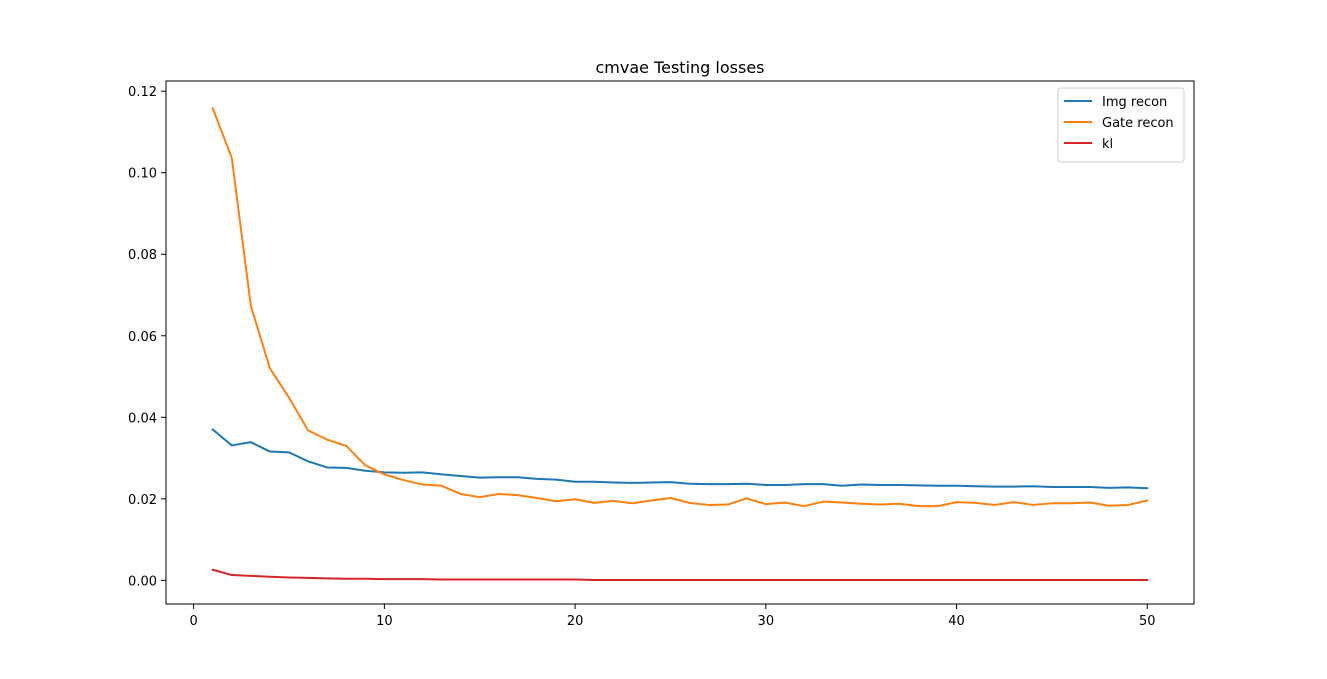 This screenshot has width=1327, height=679. What do you see at coordinates (1107, 144) in the screenshot?
I see `legend-label: kl` at bounding box center [1107, 144].